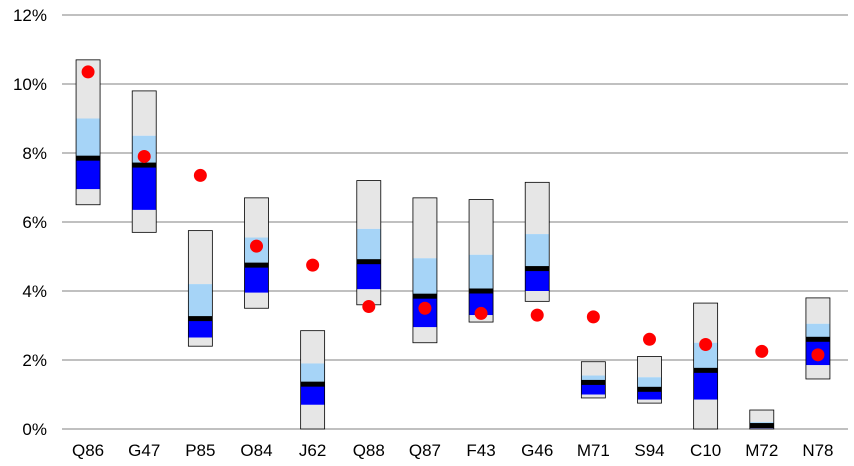 This screenshot has width=854, height=466. What do you see at coordinates (312, 450) in the screenshot?
I see `x-tick-label: J62` at bounding box center [312, 450].